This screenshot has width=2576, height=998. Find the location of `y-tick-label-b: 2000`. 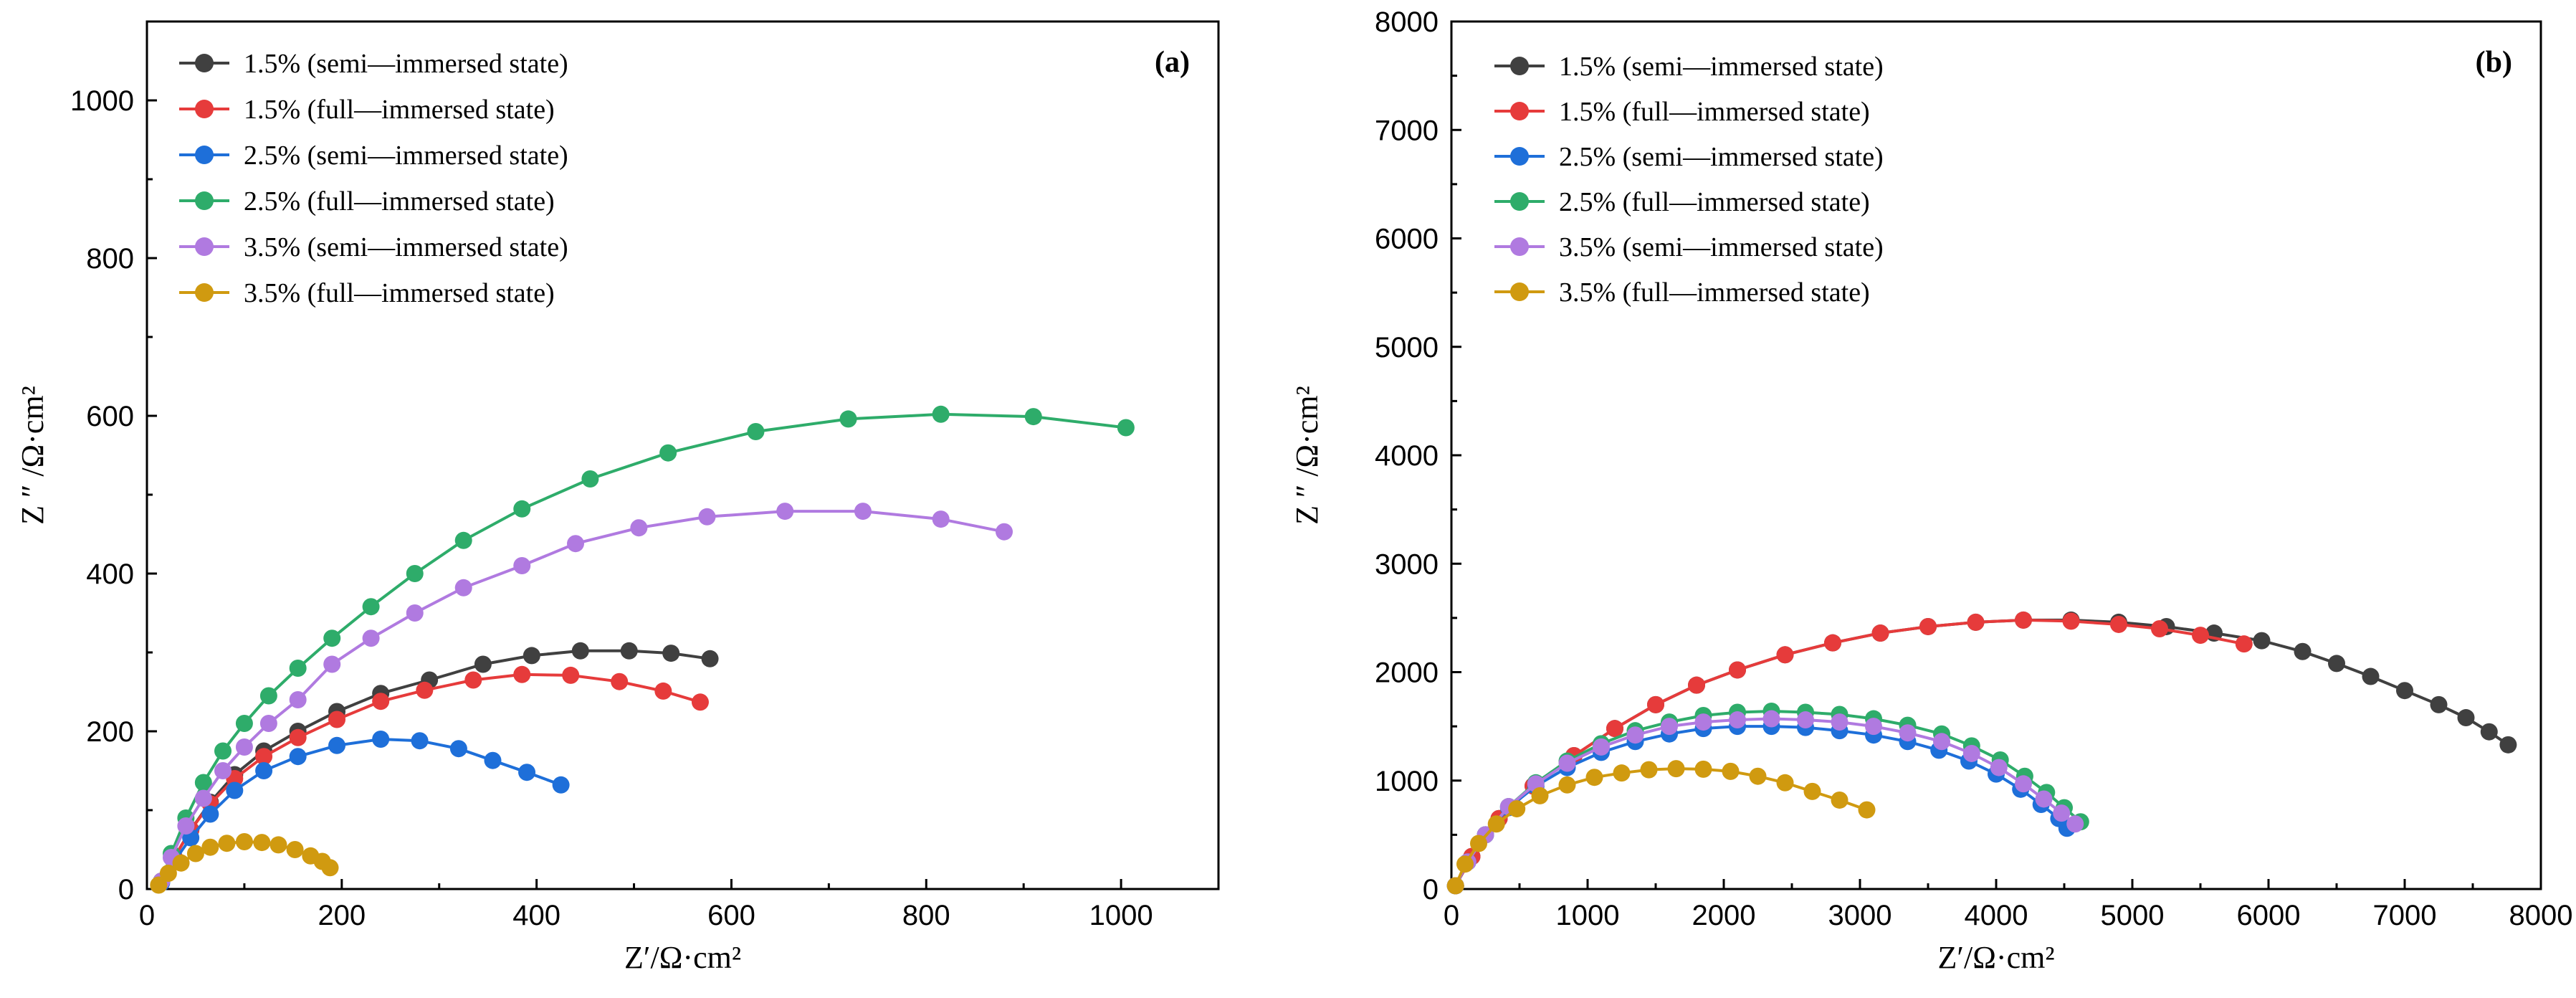

y-tick-label-b: 2000 is located at coordinates (1407, 673).